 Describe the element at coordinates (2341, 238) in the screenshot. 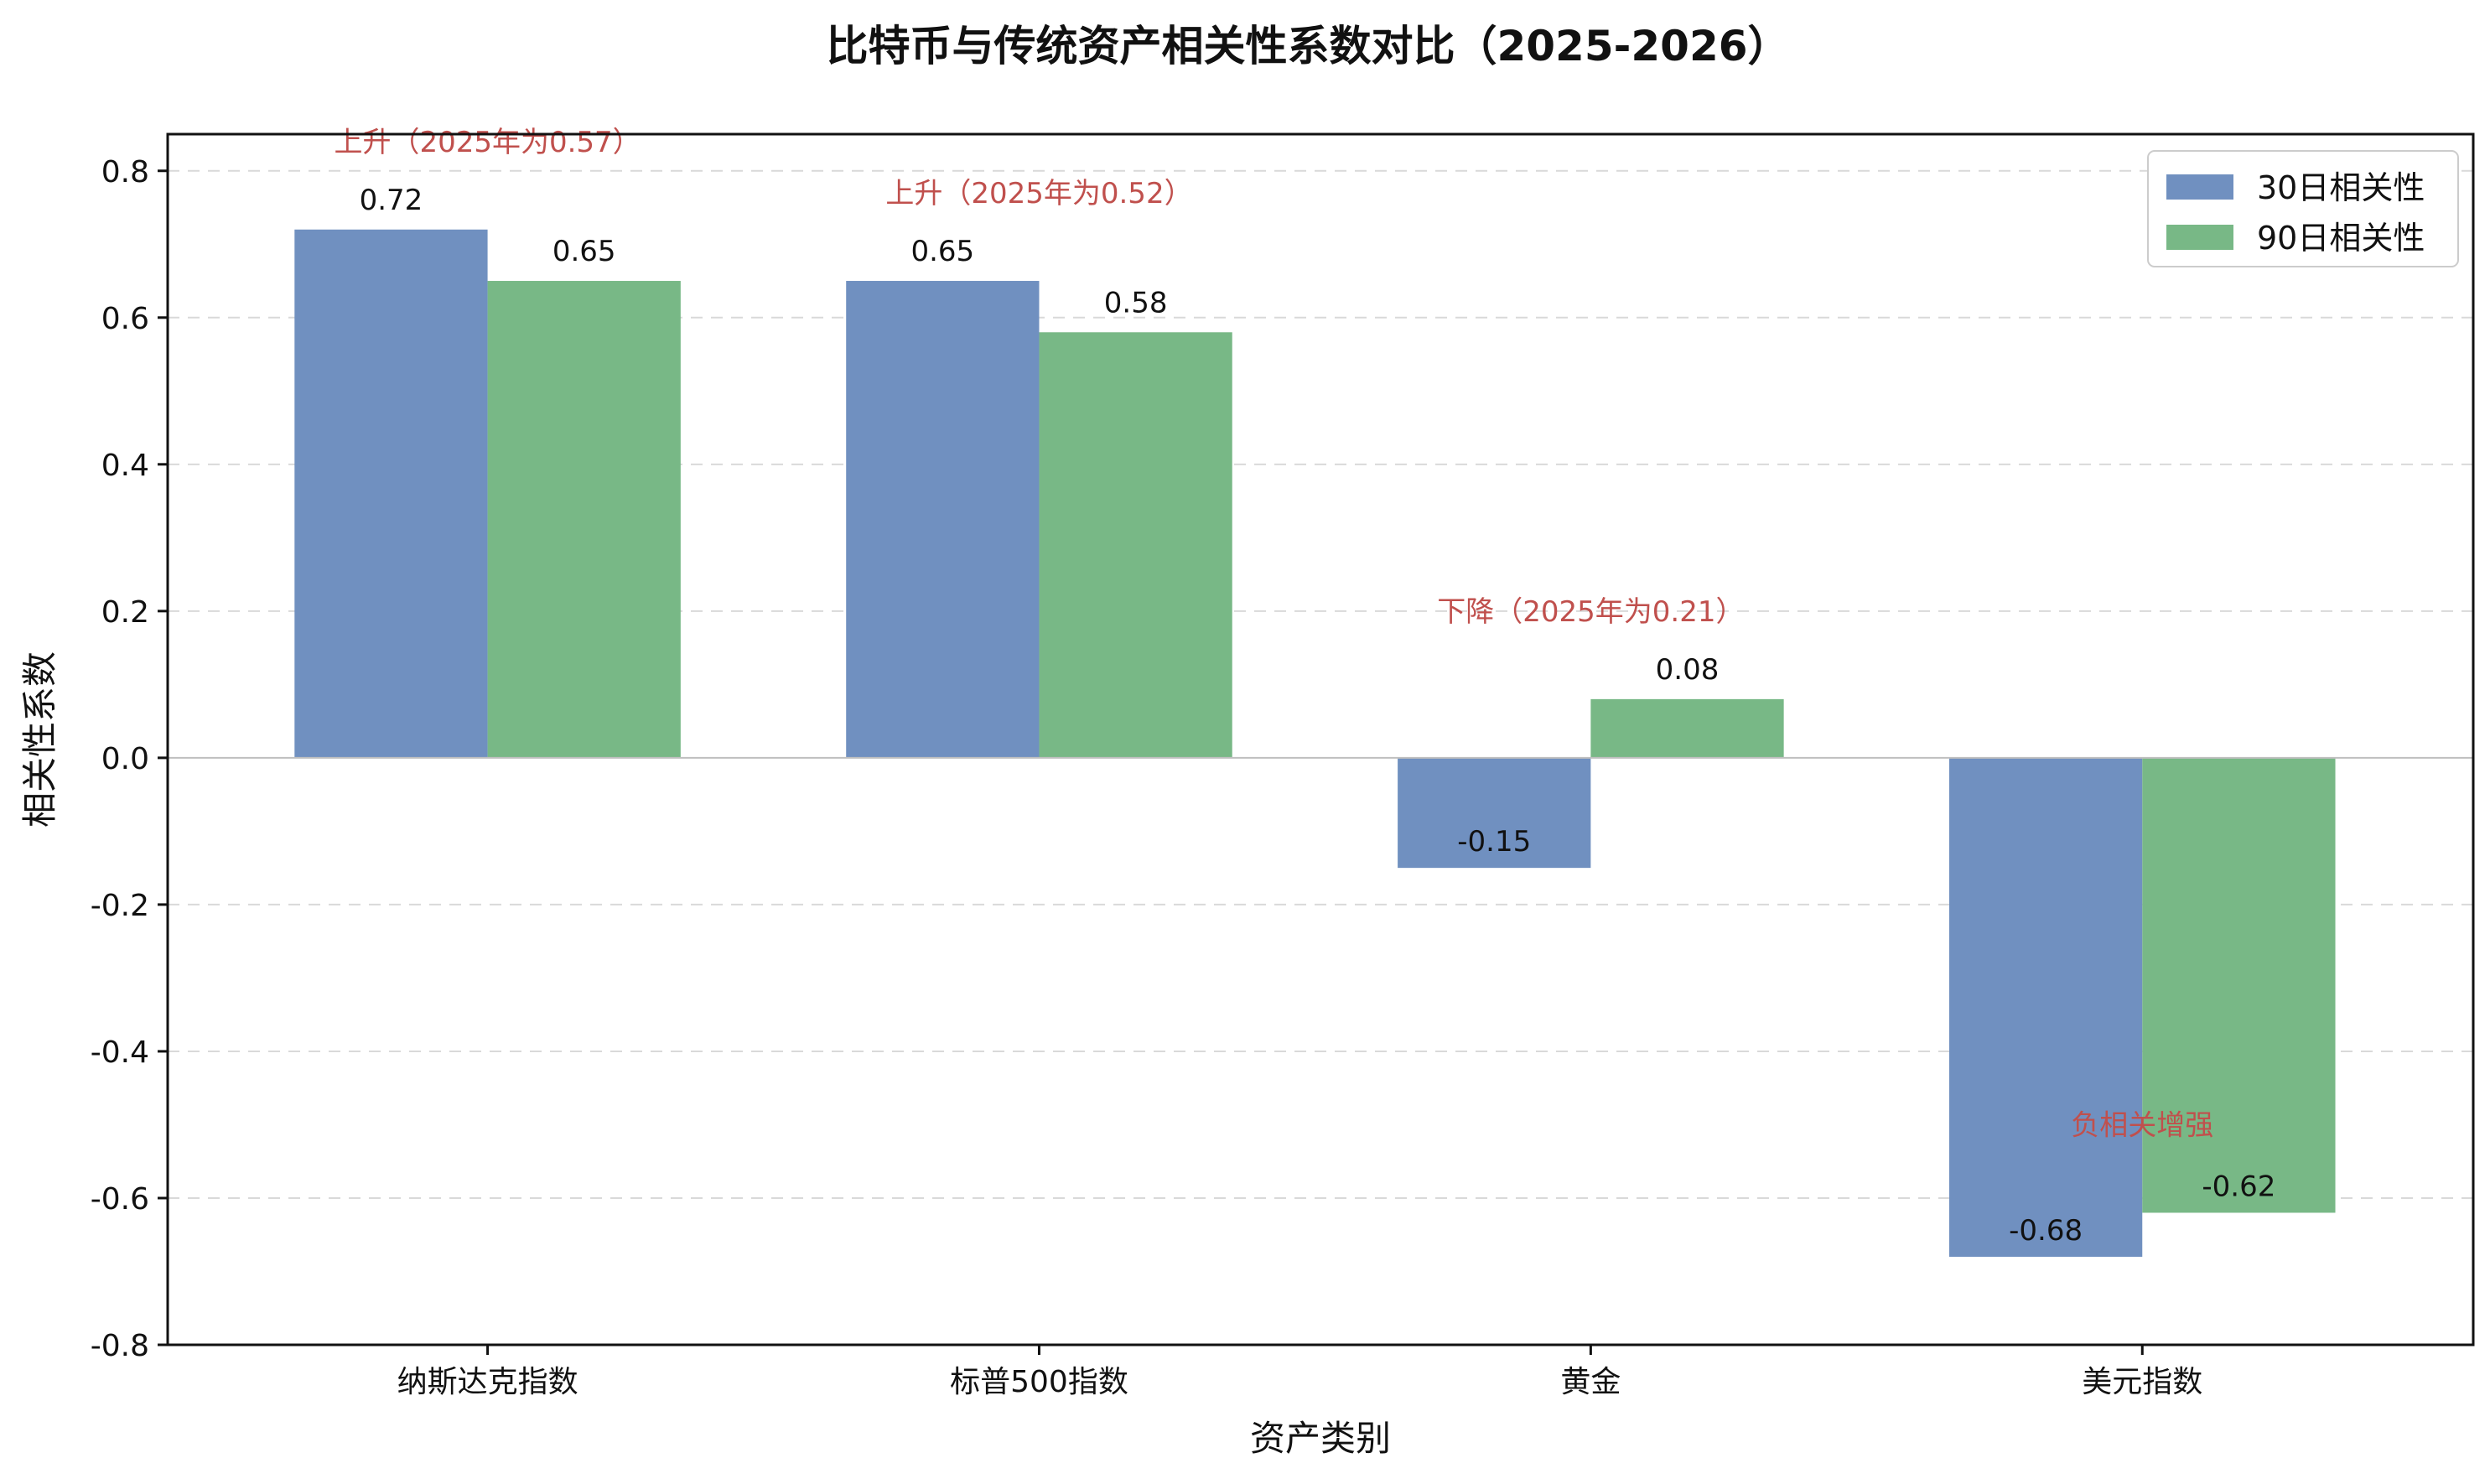

I see `legend-label-90d: 90日相关性` at that location.